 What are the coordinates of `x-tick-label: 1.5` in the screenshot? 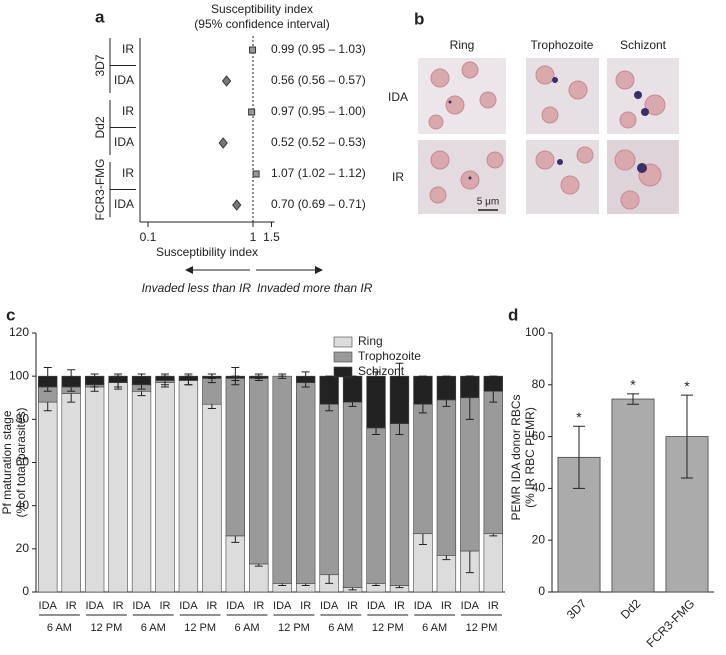 It's located at (271, 237).